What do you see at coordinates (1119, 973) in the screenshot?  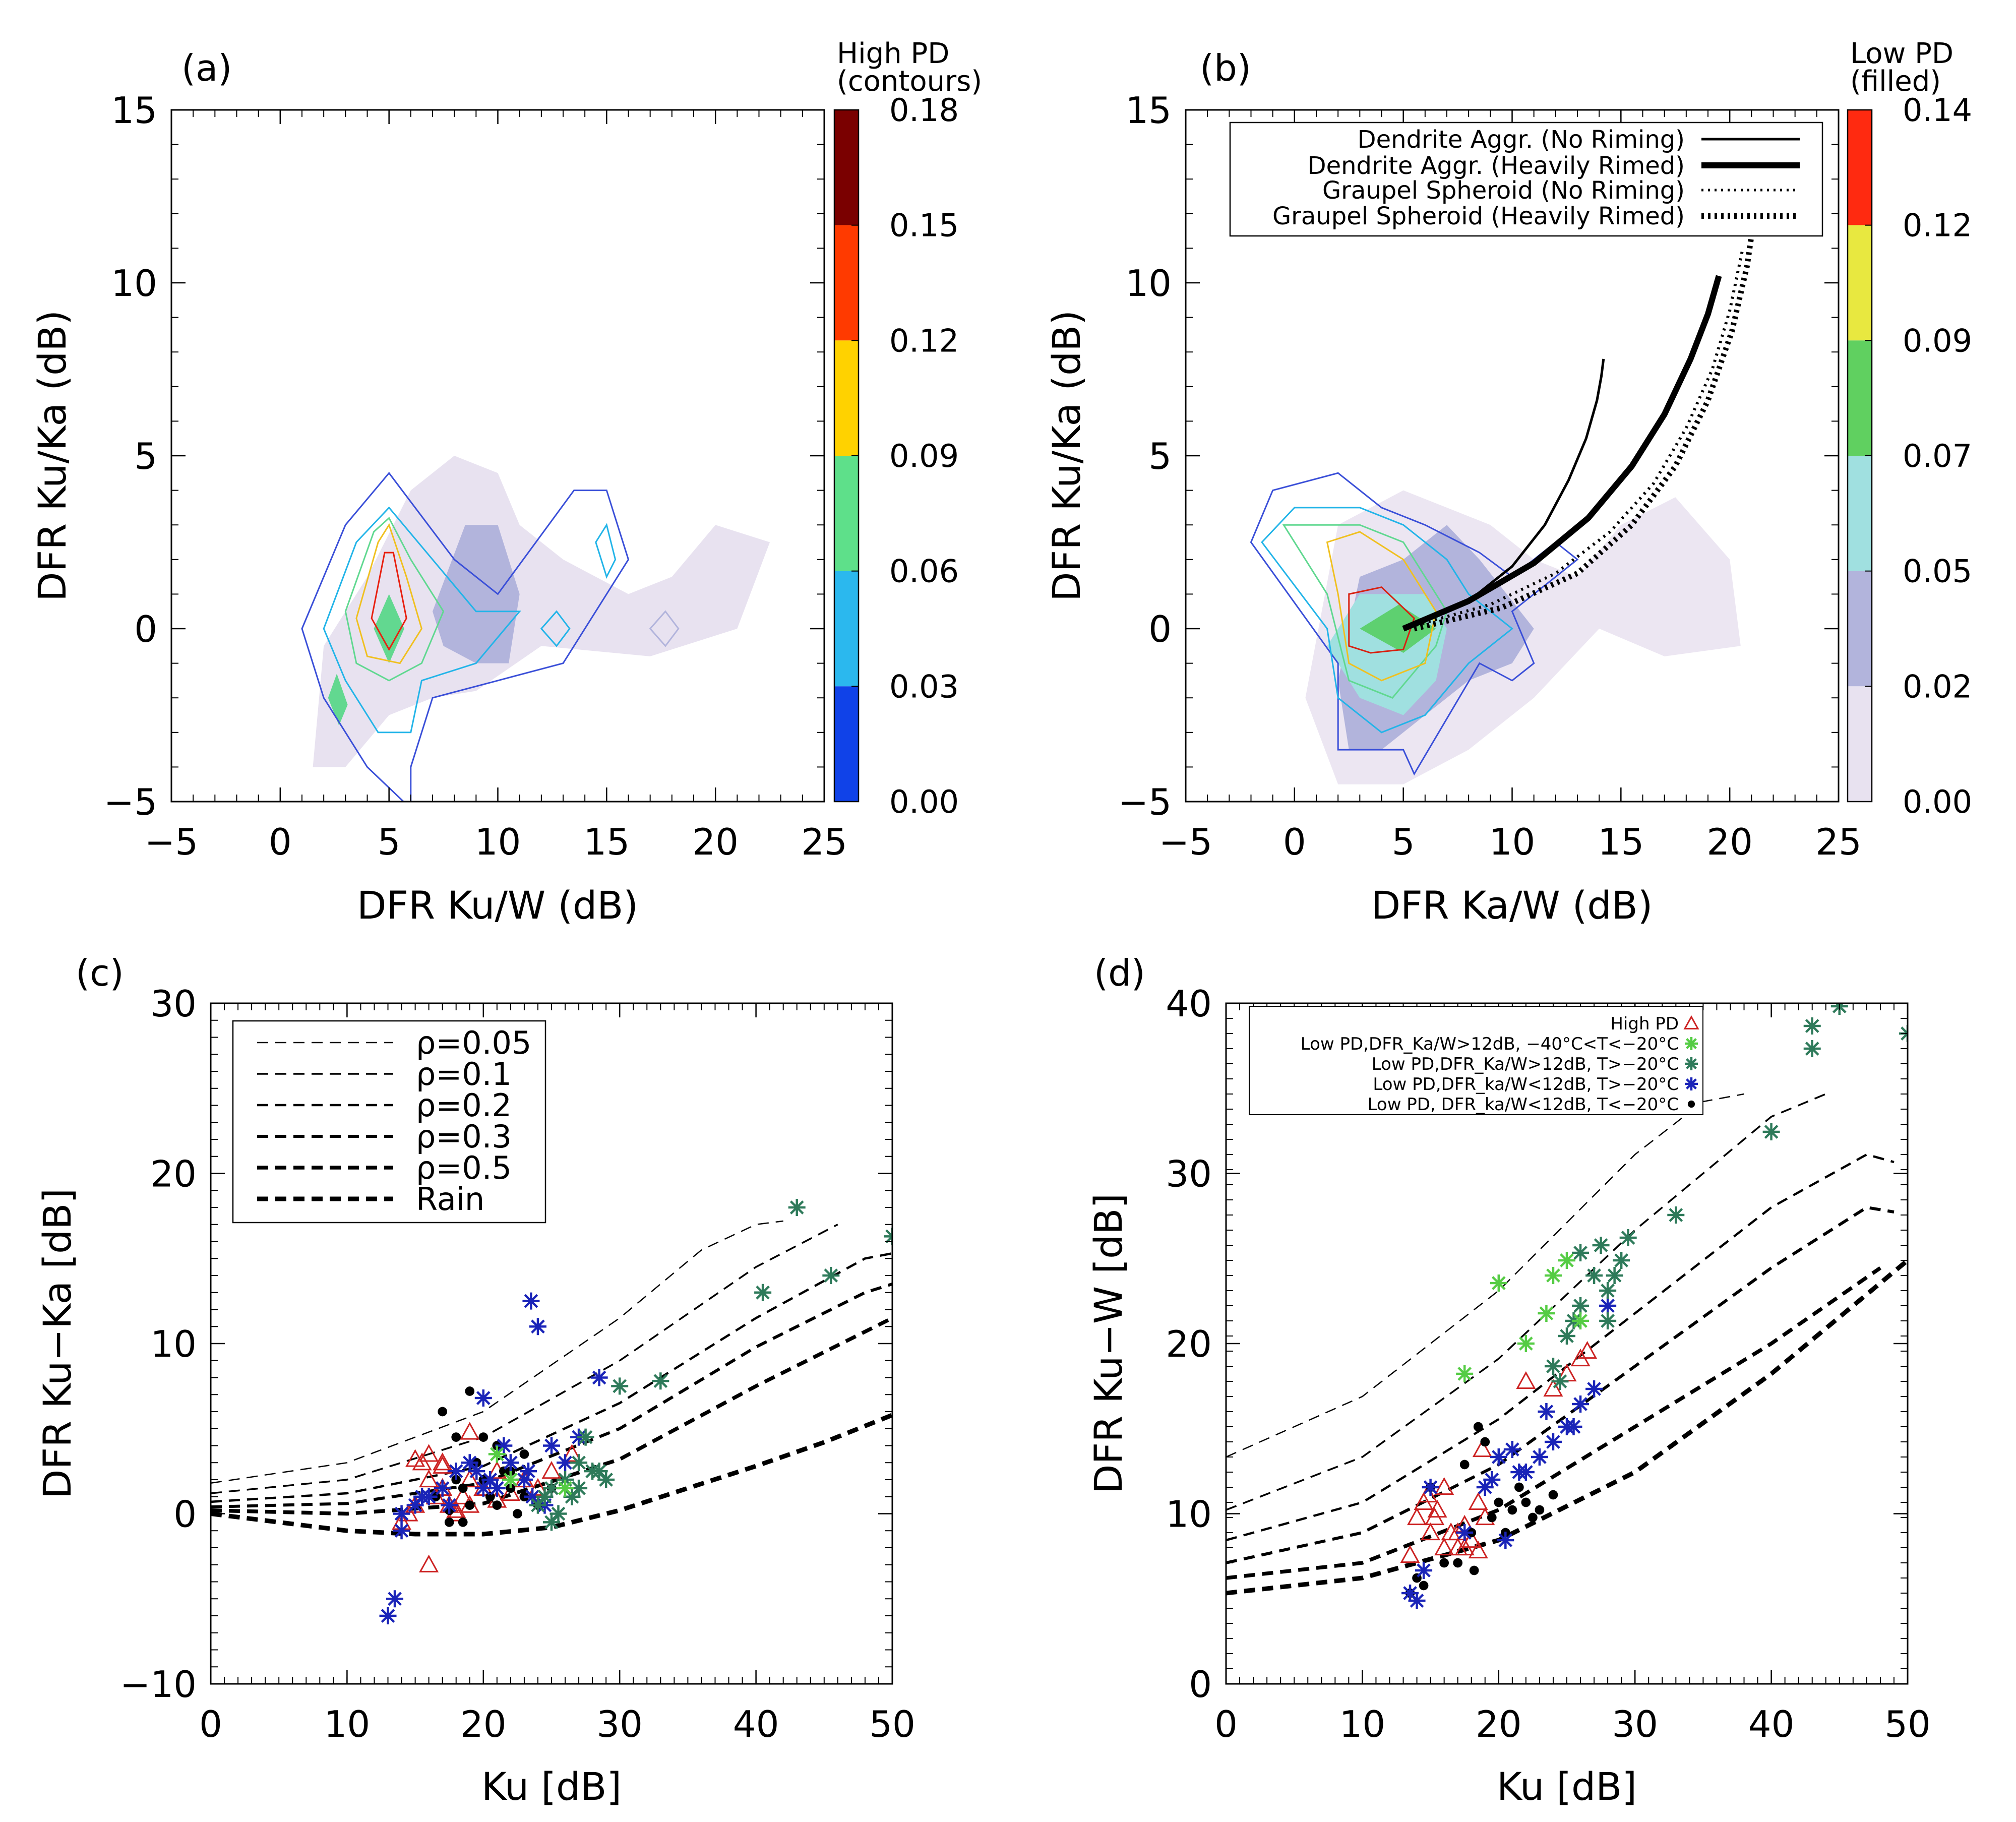 I see `panel-d-label: (d)` at bounding box center [1119, 973].